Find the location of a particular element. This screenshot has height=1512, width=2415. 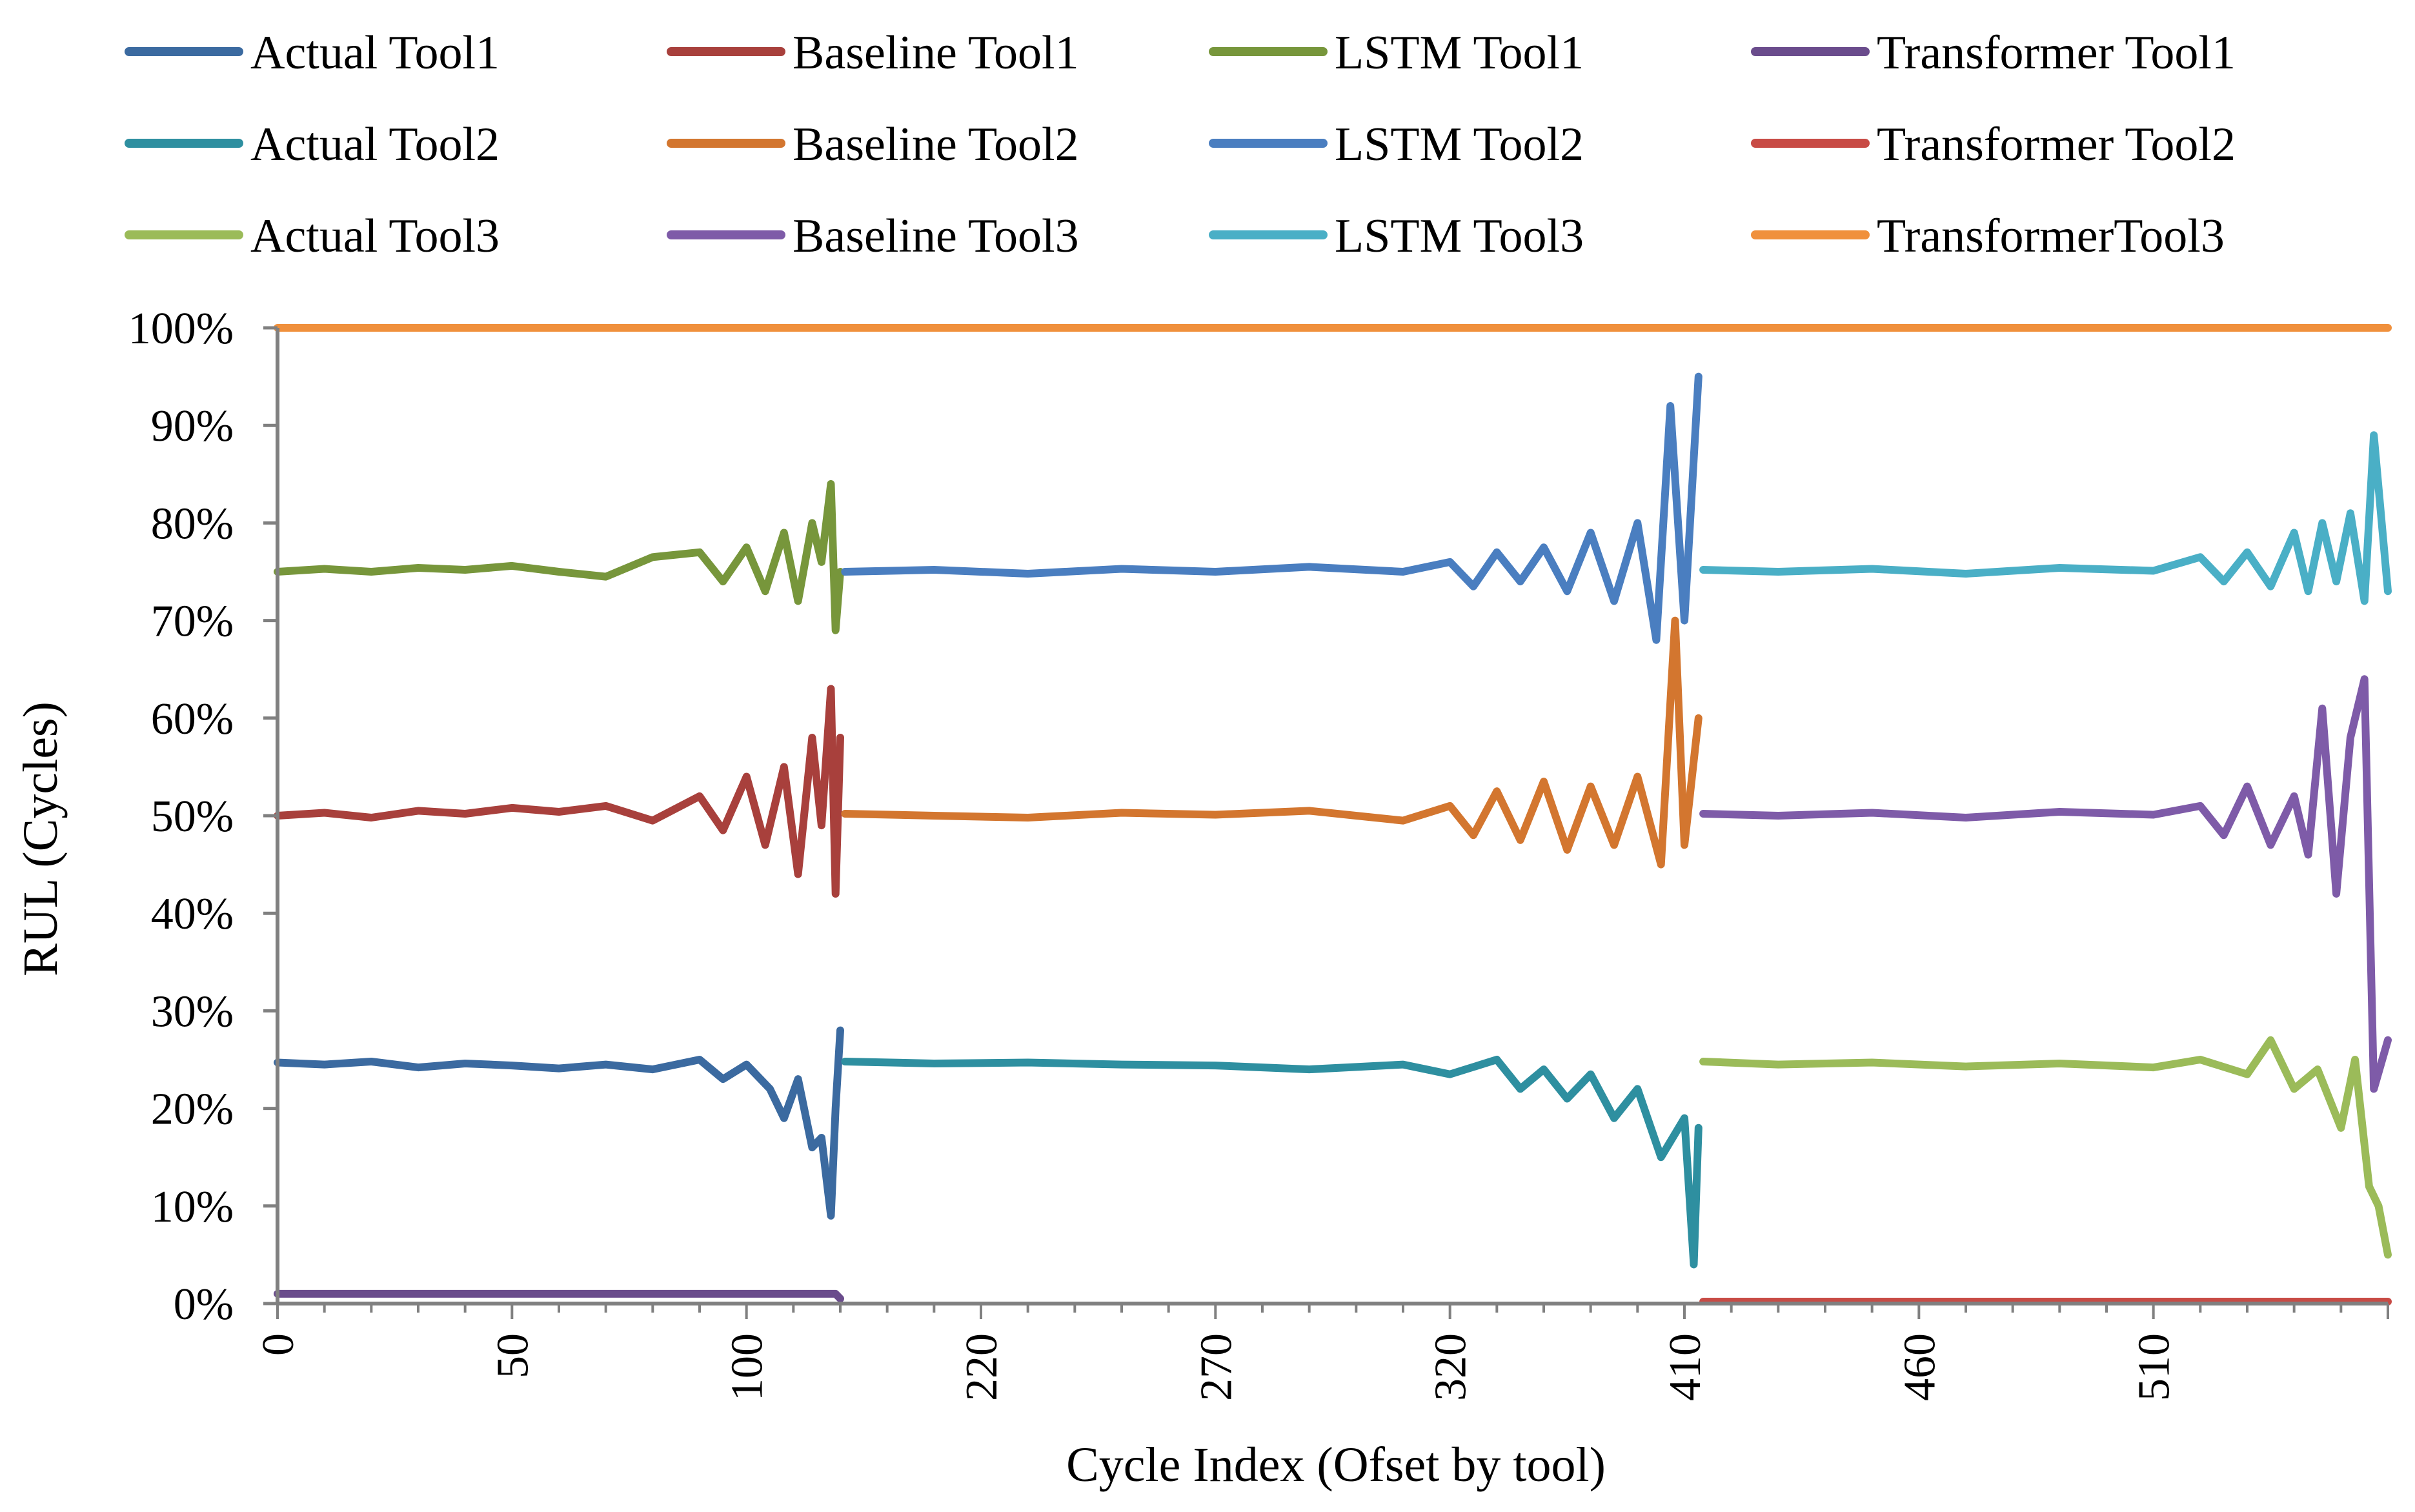

series-line-lstm-tool3 is located at coordinates (2045, 518).